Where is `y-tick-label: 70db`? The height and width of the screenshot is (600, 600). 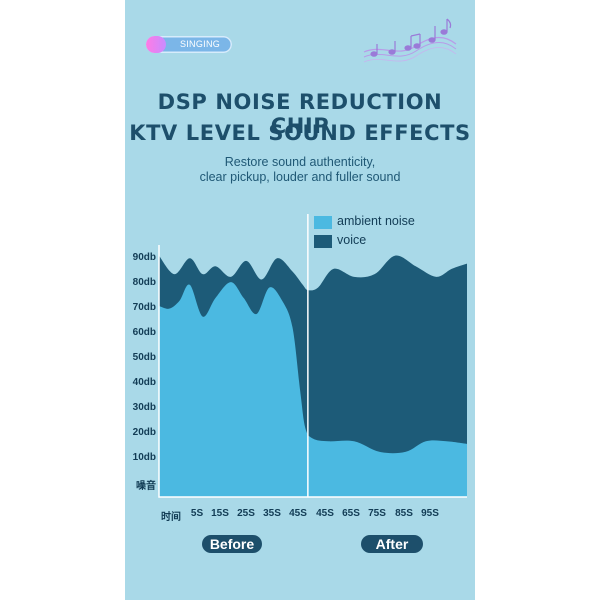
y-tick-label: 70db is located at coordinates (144, 307).